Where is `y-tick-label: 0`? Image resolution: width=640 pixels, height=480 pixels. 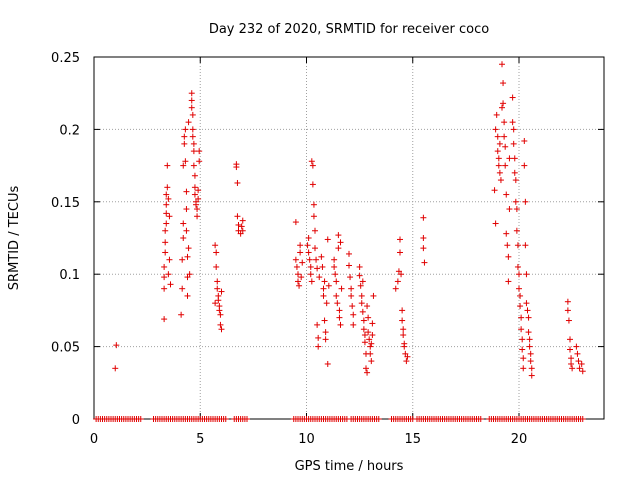
y-tick-label: 0 is located at coordinates (76, 420).